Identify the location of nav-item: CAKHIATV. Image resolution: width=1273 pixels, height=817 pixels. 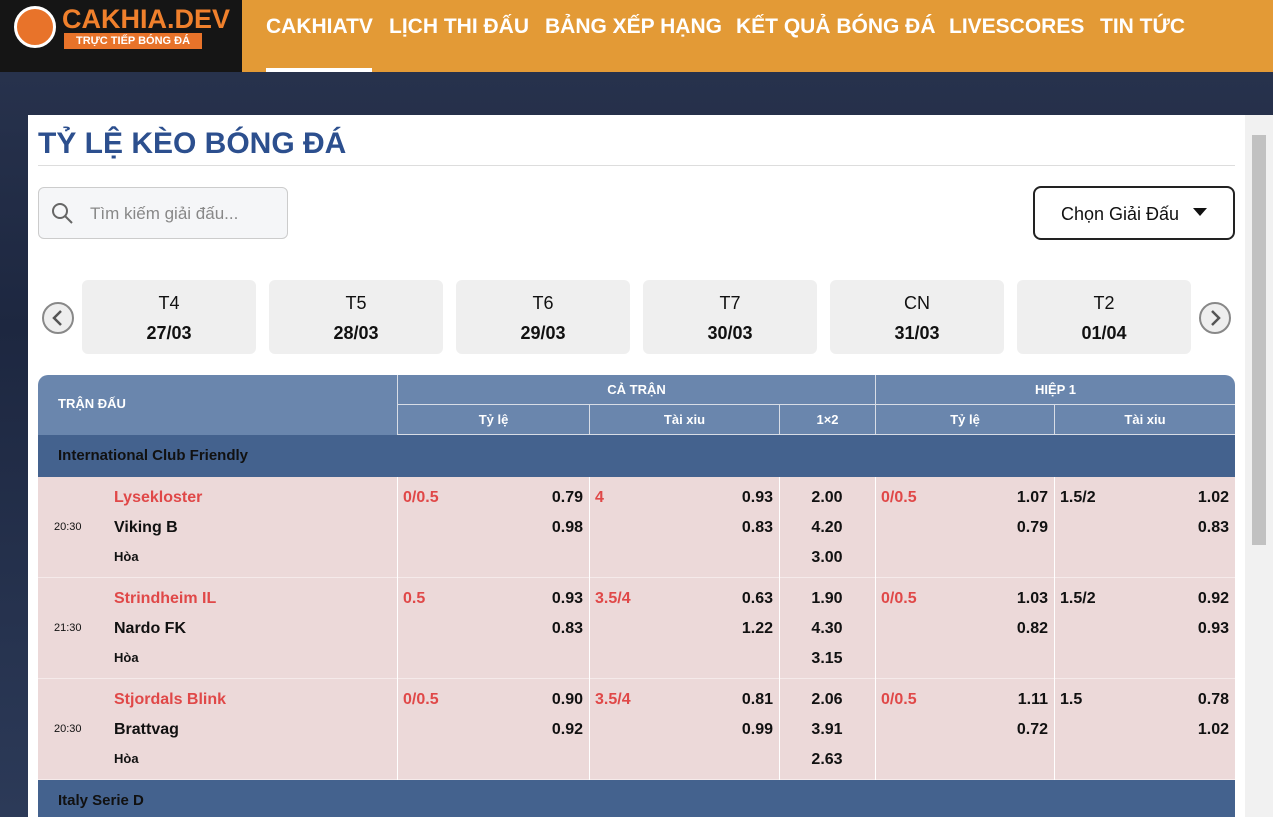
(319, 26).